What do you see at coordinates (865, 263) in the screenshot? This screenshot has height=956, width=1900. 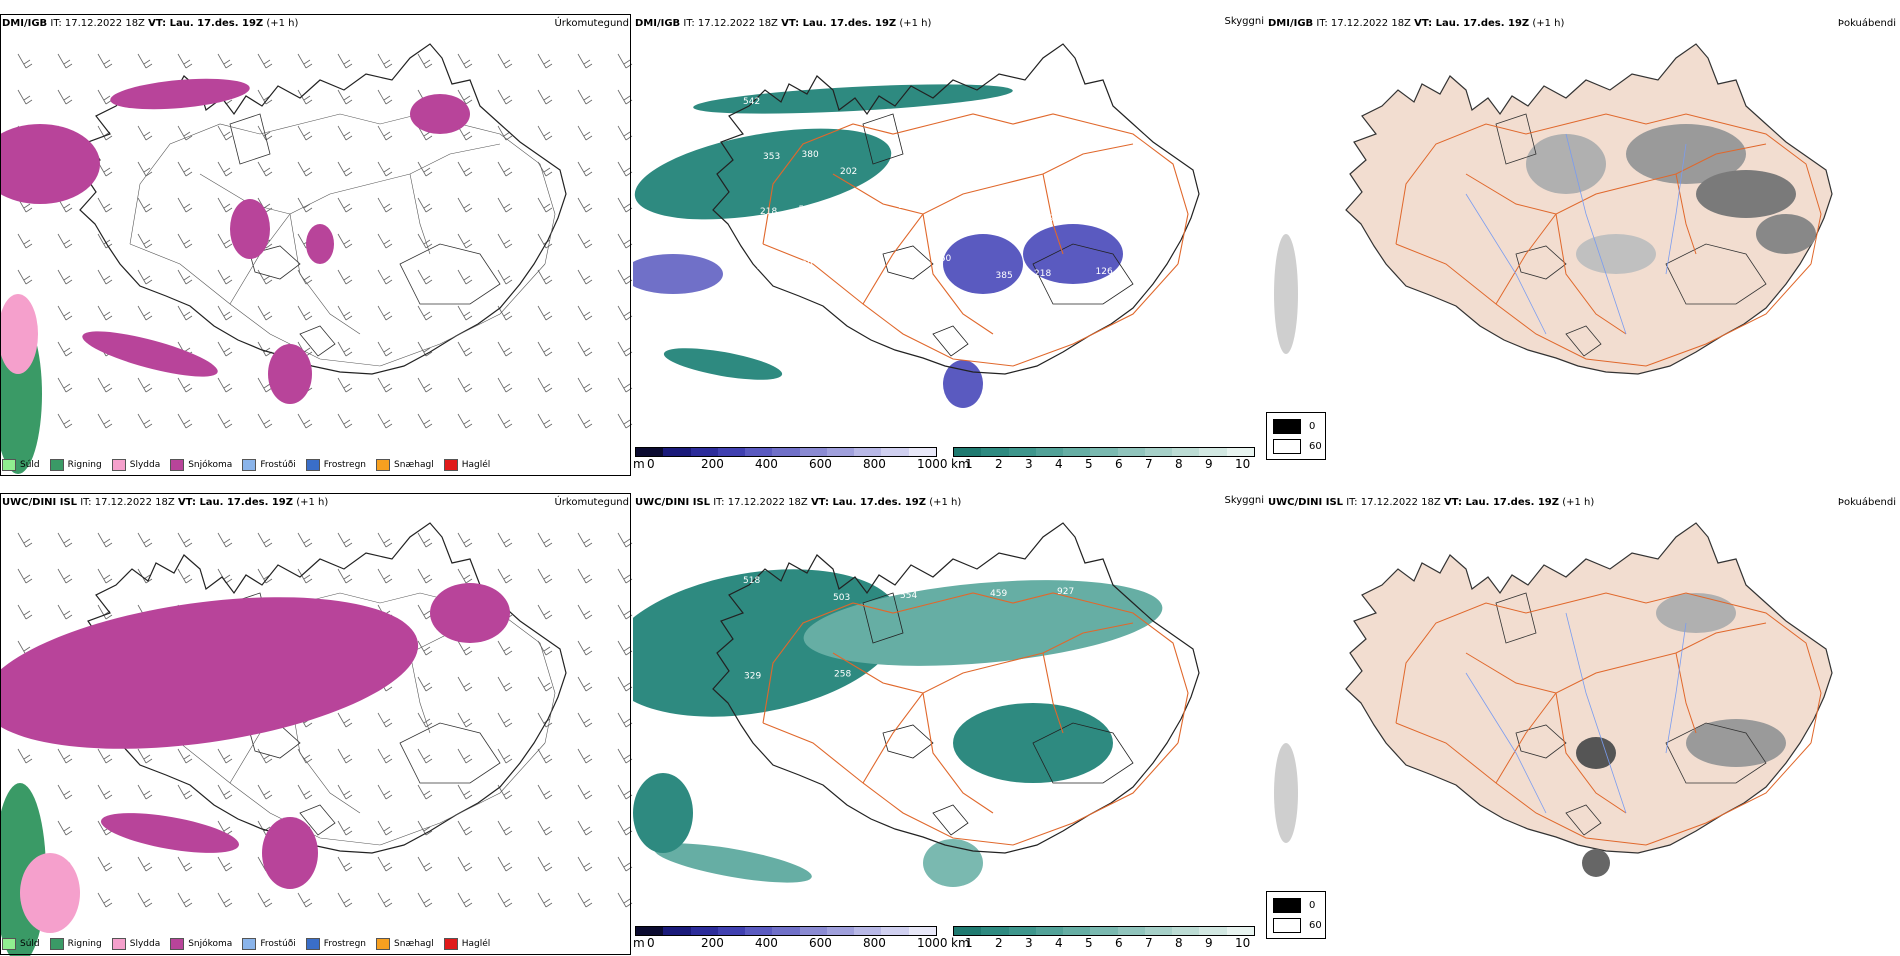 I see `visibility-value-label: 108` at bounding box center [865, 263].